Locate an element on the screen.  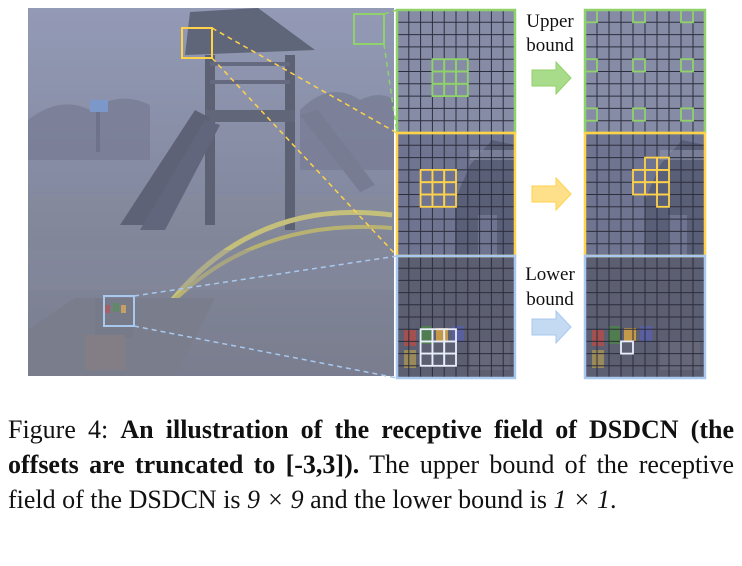
yellow-arrow-icon is located at coordinates (551, 194).